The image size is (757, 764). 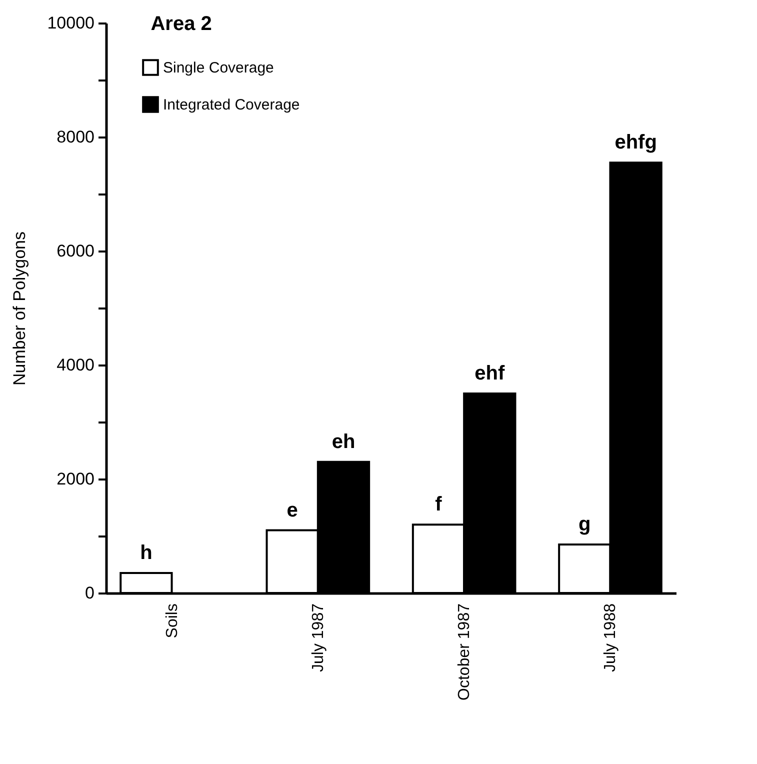 What do you see at coordinates (172, 621) in the screenshot?
I see `x-tick-label: Soils` at bounding box center [172, 621].